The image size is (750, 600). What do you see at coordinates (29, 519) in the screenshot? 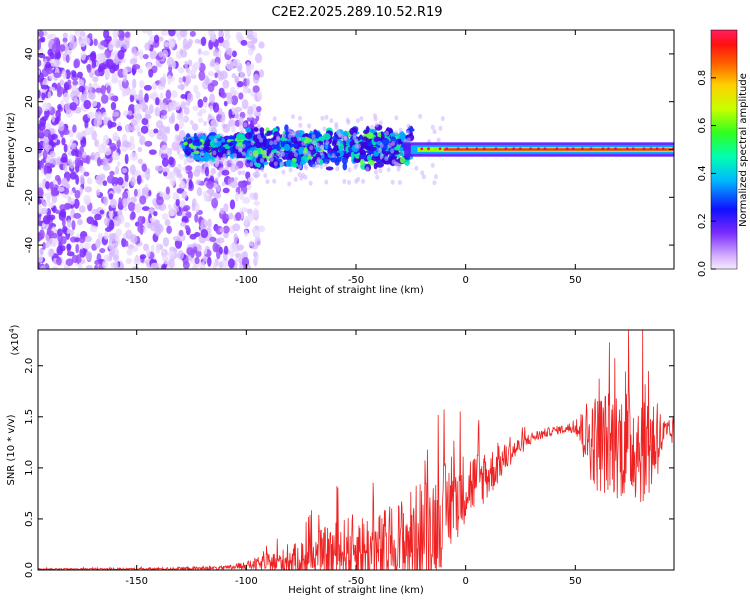
I see `y-tick-label: 0.5` at bounding box center [29, 519].